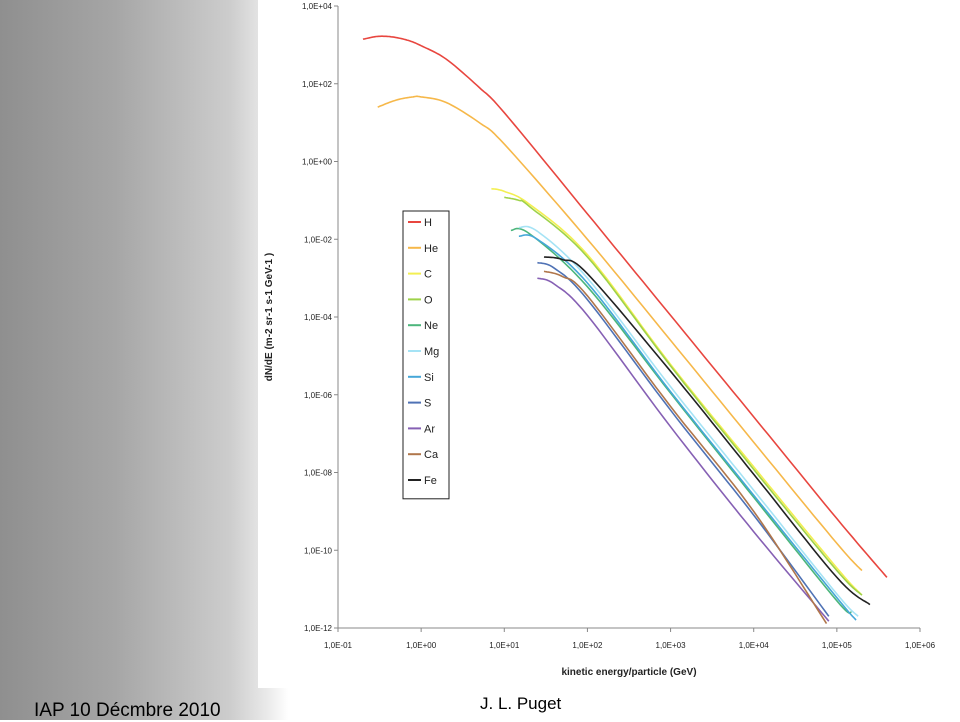 The width and height of the screenshot is (960, 722). I want to click on legend-label: Fe, so click(430, 481).